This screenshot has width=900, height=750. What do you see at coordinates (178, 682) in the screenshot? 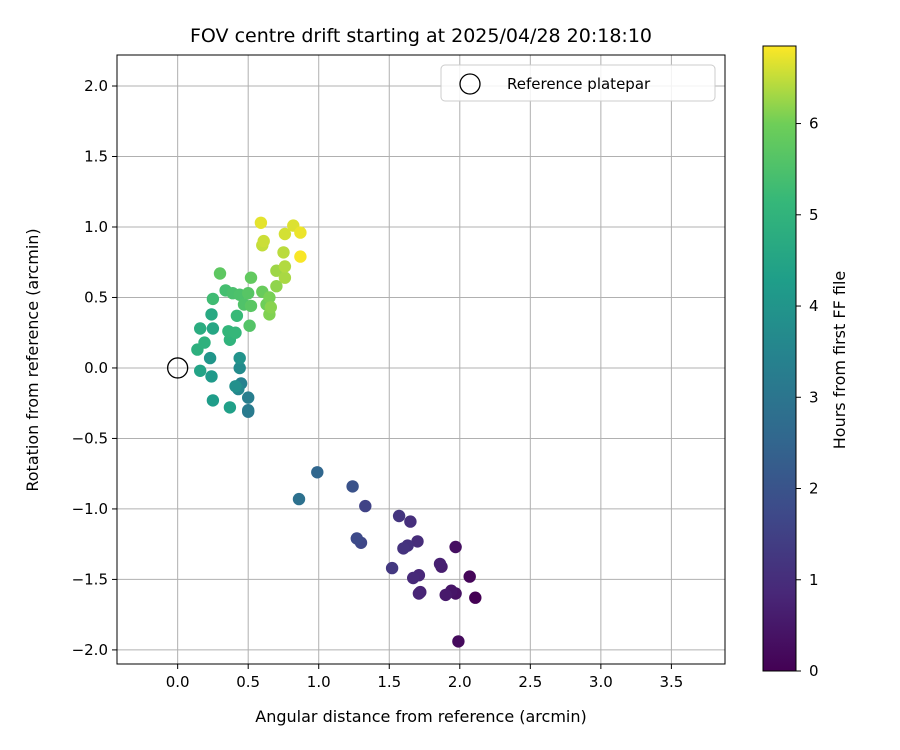
I see `x-tick-label: 0.0` at bounding box center [178, 682].